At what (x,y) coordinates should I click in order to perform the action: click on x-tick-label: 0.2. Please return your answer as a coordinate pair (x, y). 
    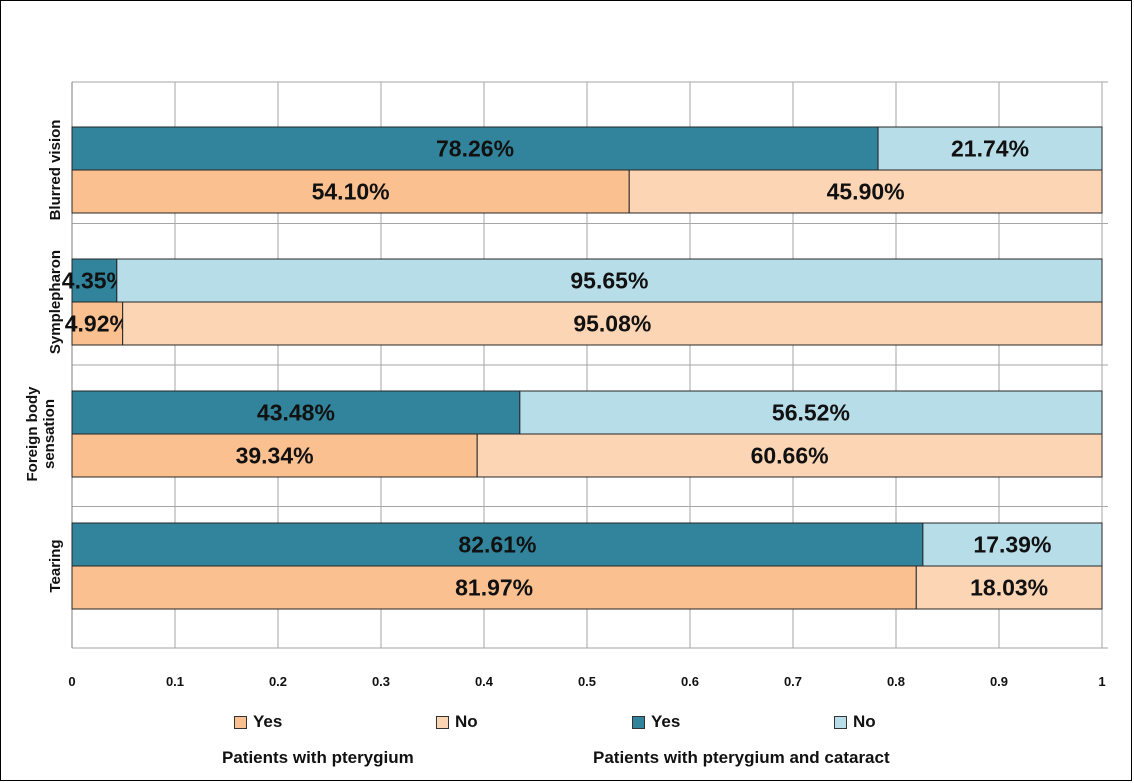
    Looking at the image, I should click on (278, 681).